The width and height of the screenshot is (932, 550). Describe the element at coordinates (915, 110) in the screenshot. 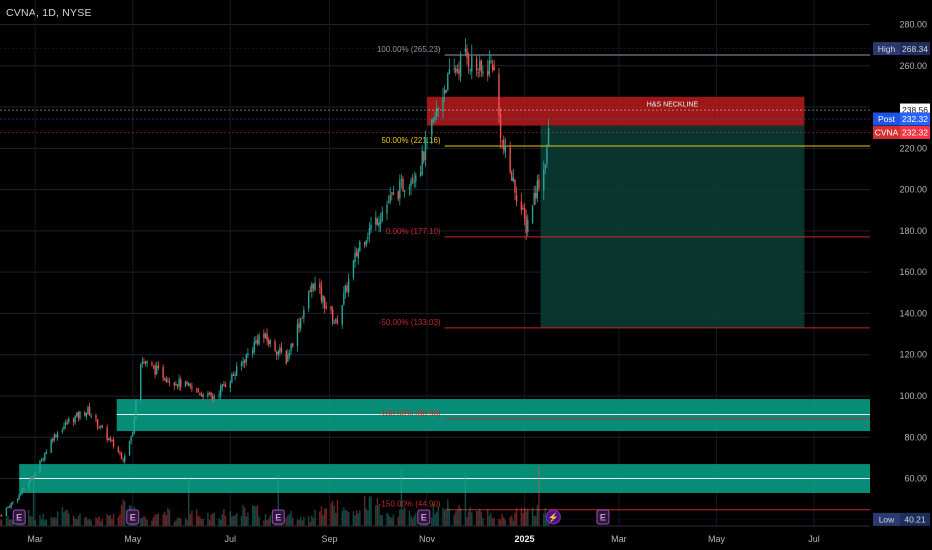

I see `price-label-value: 238.56` at that location.